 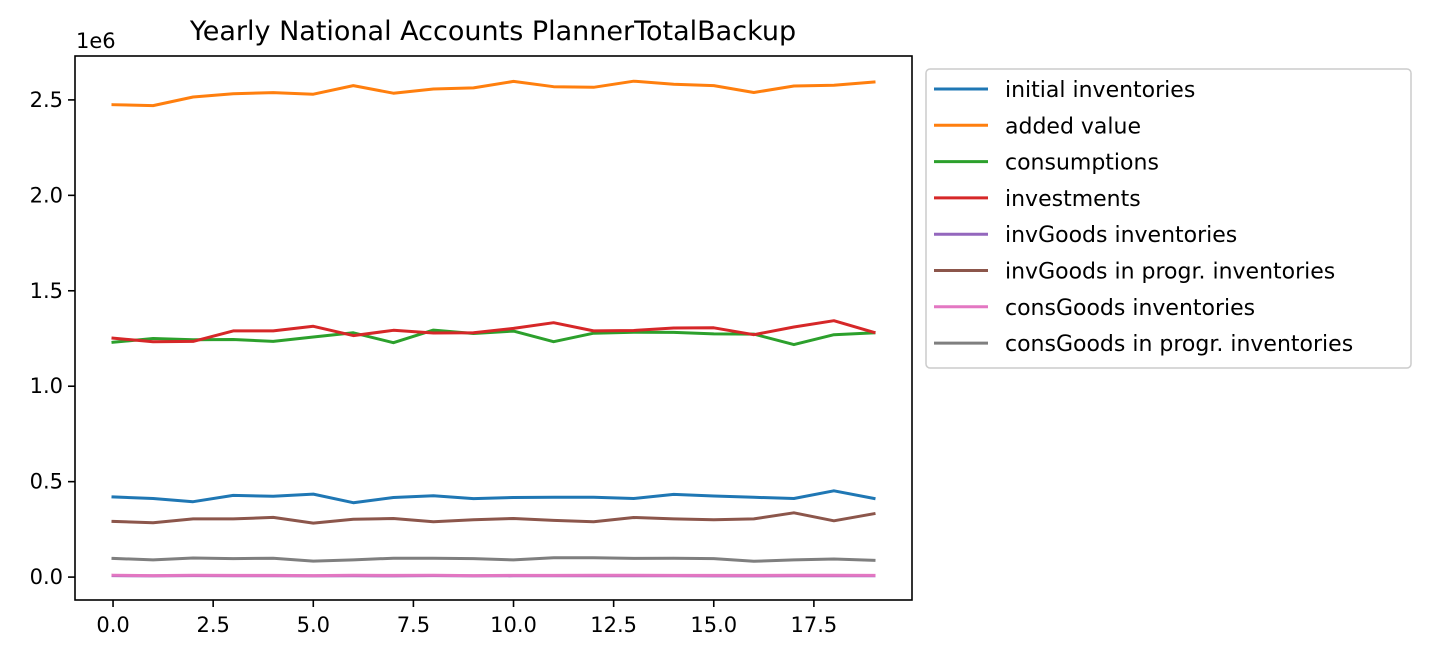 What do you see at coordinates (413, 625) in the screenshot?
I see `x-tick-label: 7.5` at bounding box center [413, 625].